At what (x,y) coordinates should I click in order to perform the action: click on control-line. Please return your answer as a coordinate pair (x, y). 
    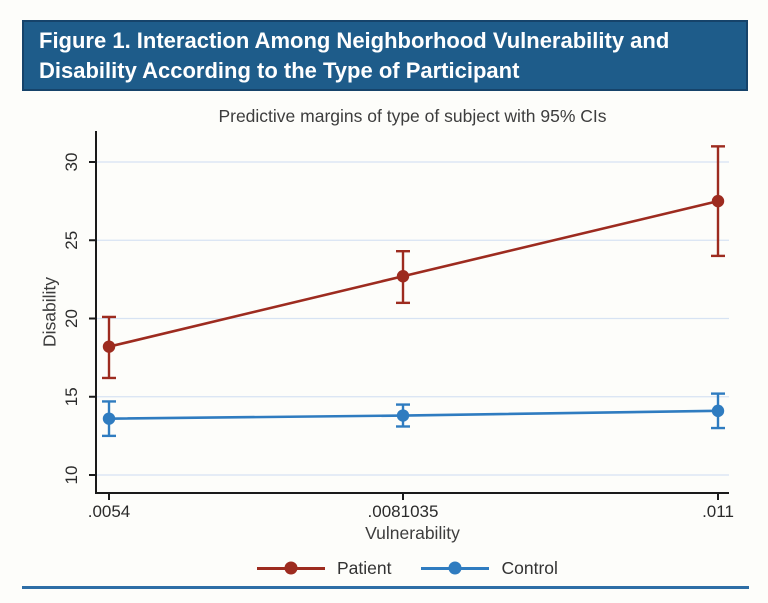
    Looking at the image, I should click on (413, 414).